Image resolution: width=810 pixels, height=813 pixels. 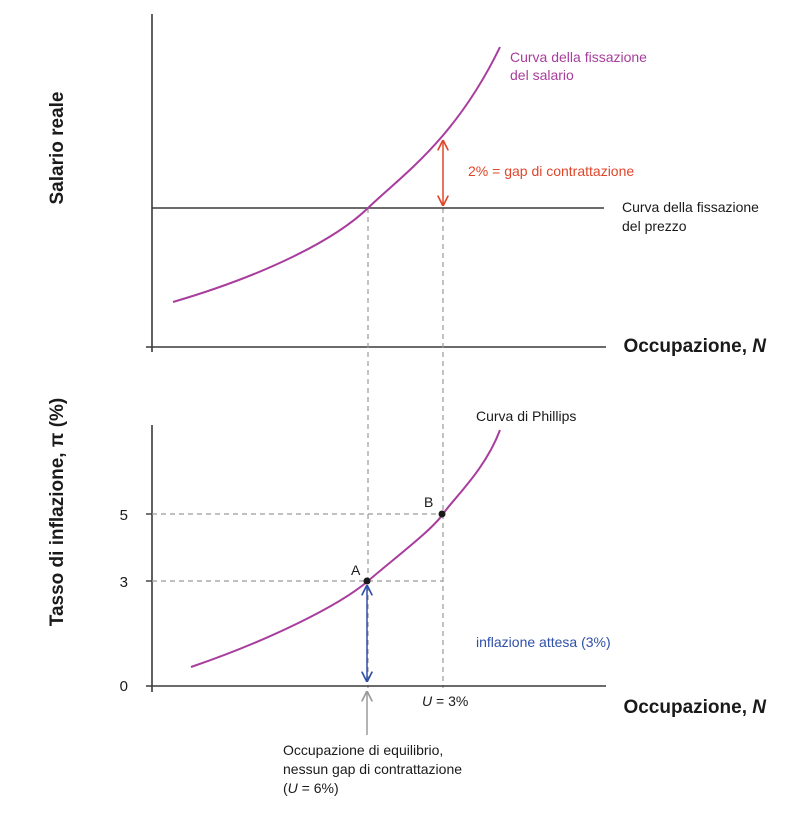 What do you see at coordinates (690, 207) in the screenshot?
I see `price-curve-label: Curva della fissazione` at bounding box center [690, 207].